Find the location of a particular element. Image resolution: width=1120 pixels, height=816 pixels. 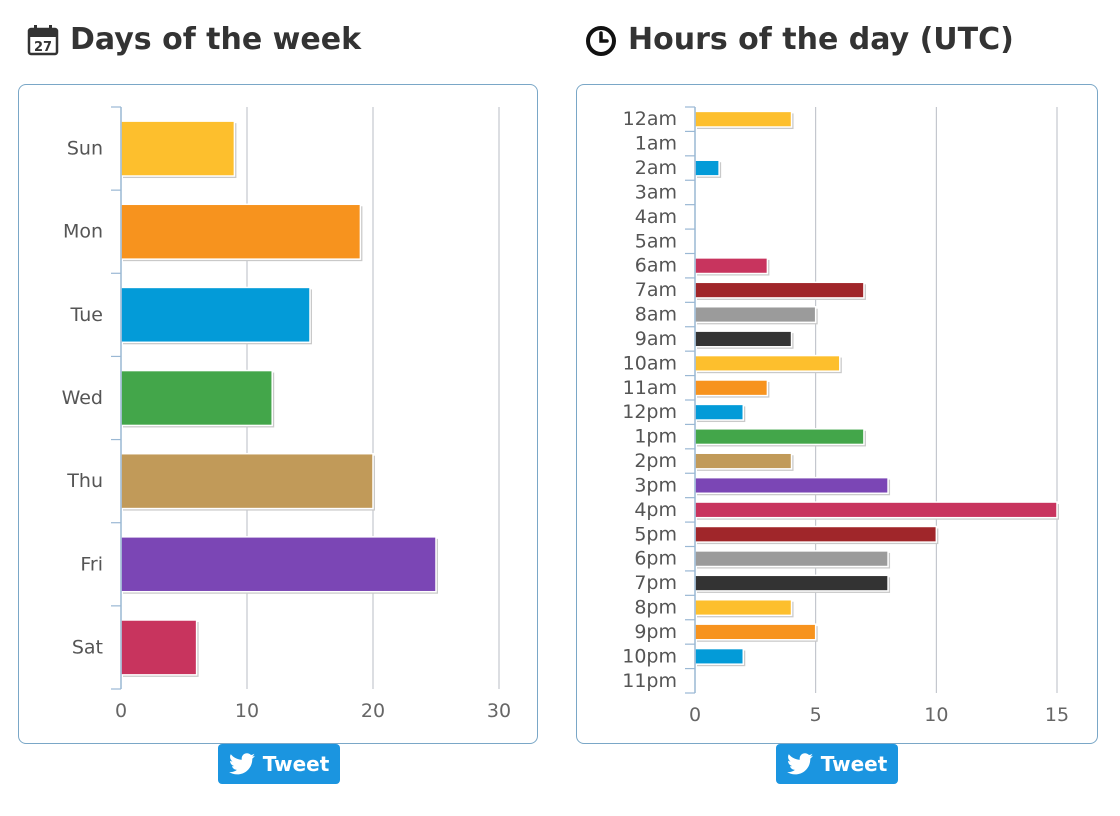

category-label: 2am is located at coordinates (656, 168).